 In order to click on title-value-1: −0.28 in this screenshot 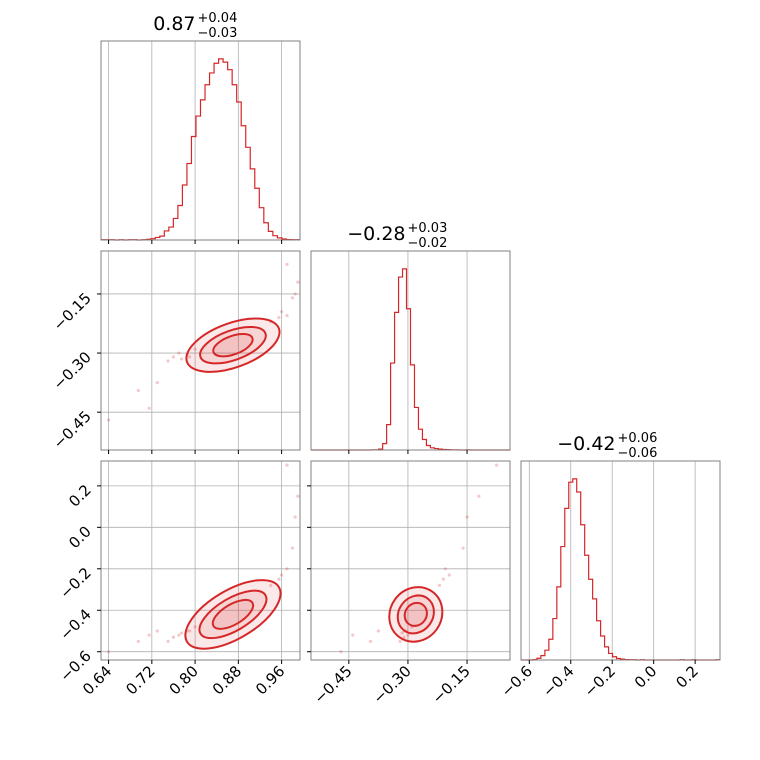, I will do `click(376, 234)`.